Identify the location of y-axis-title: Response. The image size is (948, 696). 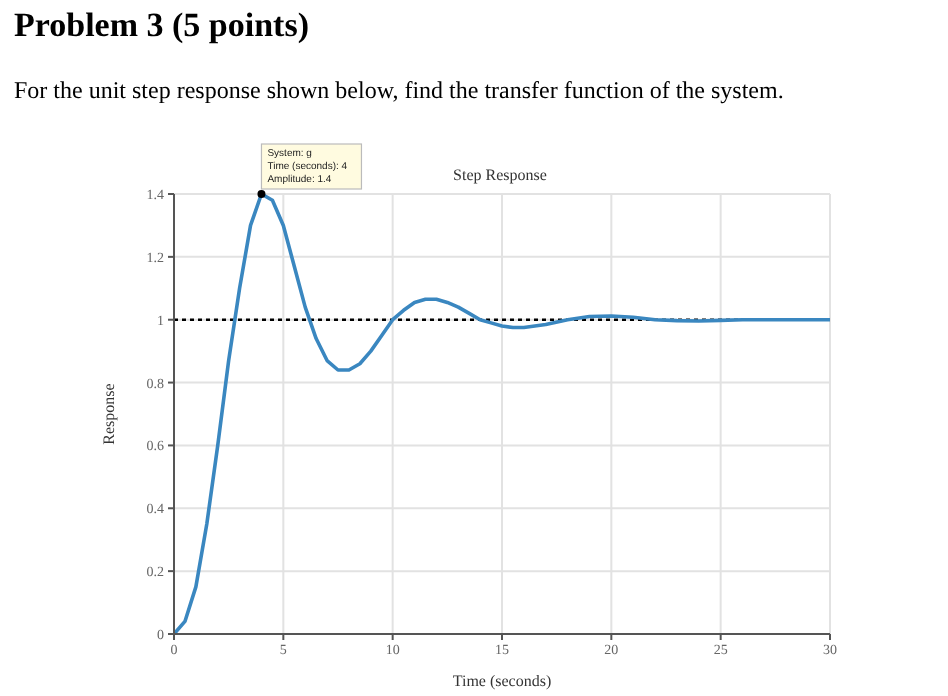
(108, 413).